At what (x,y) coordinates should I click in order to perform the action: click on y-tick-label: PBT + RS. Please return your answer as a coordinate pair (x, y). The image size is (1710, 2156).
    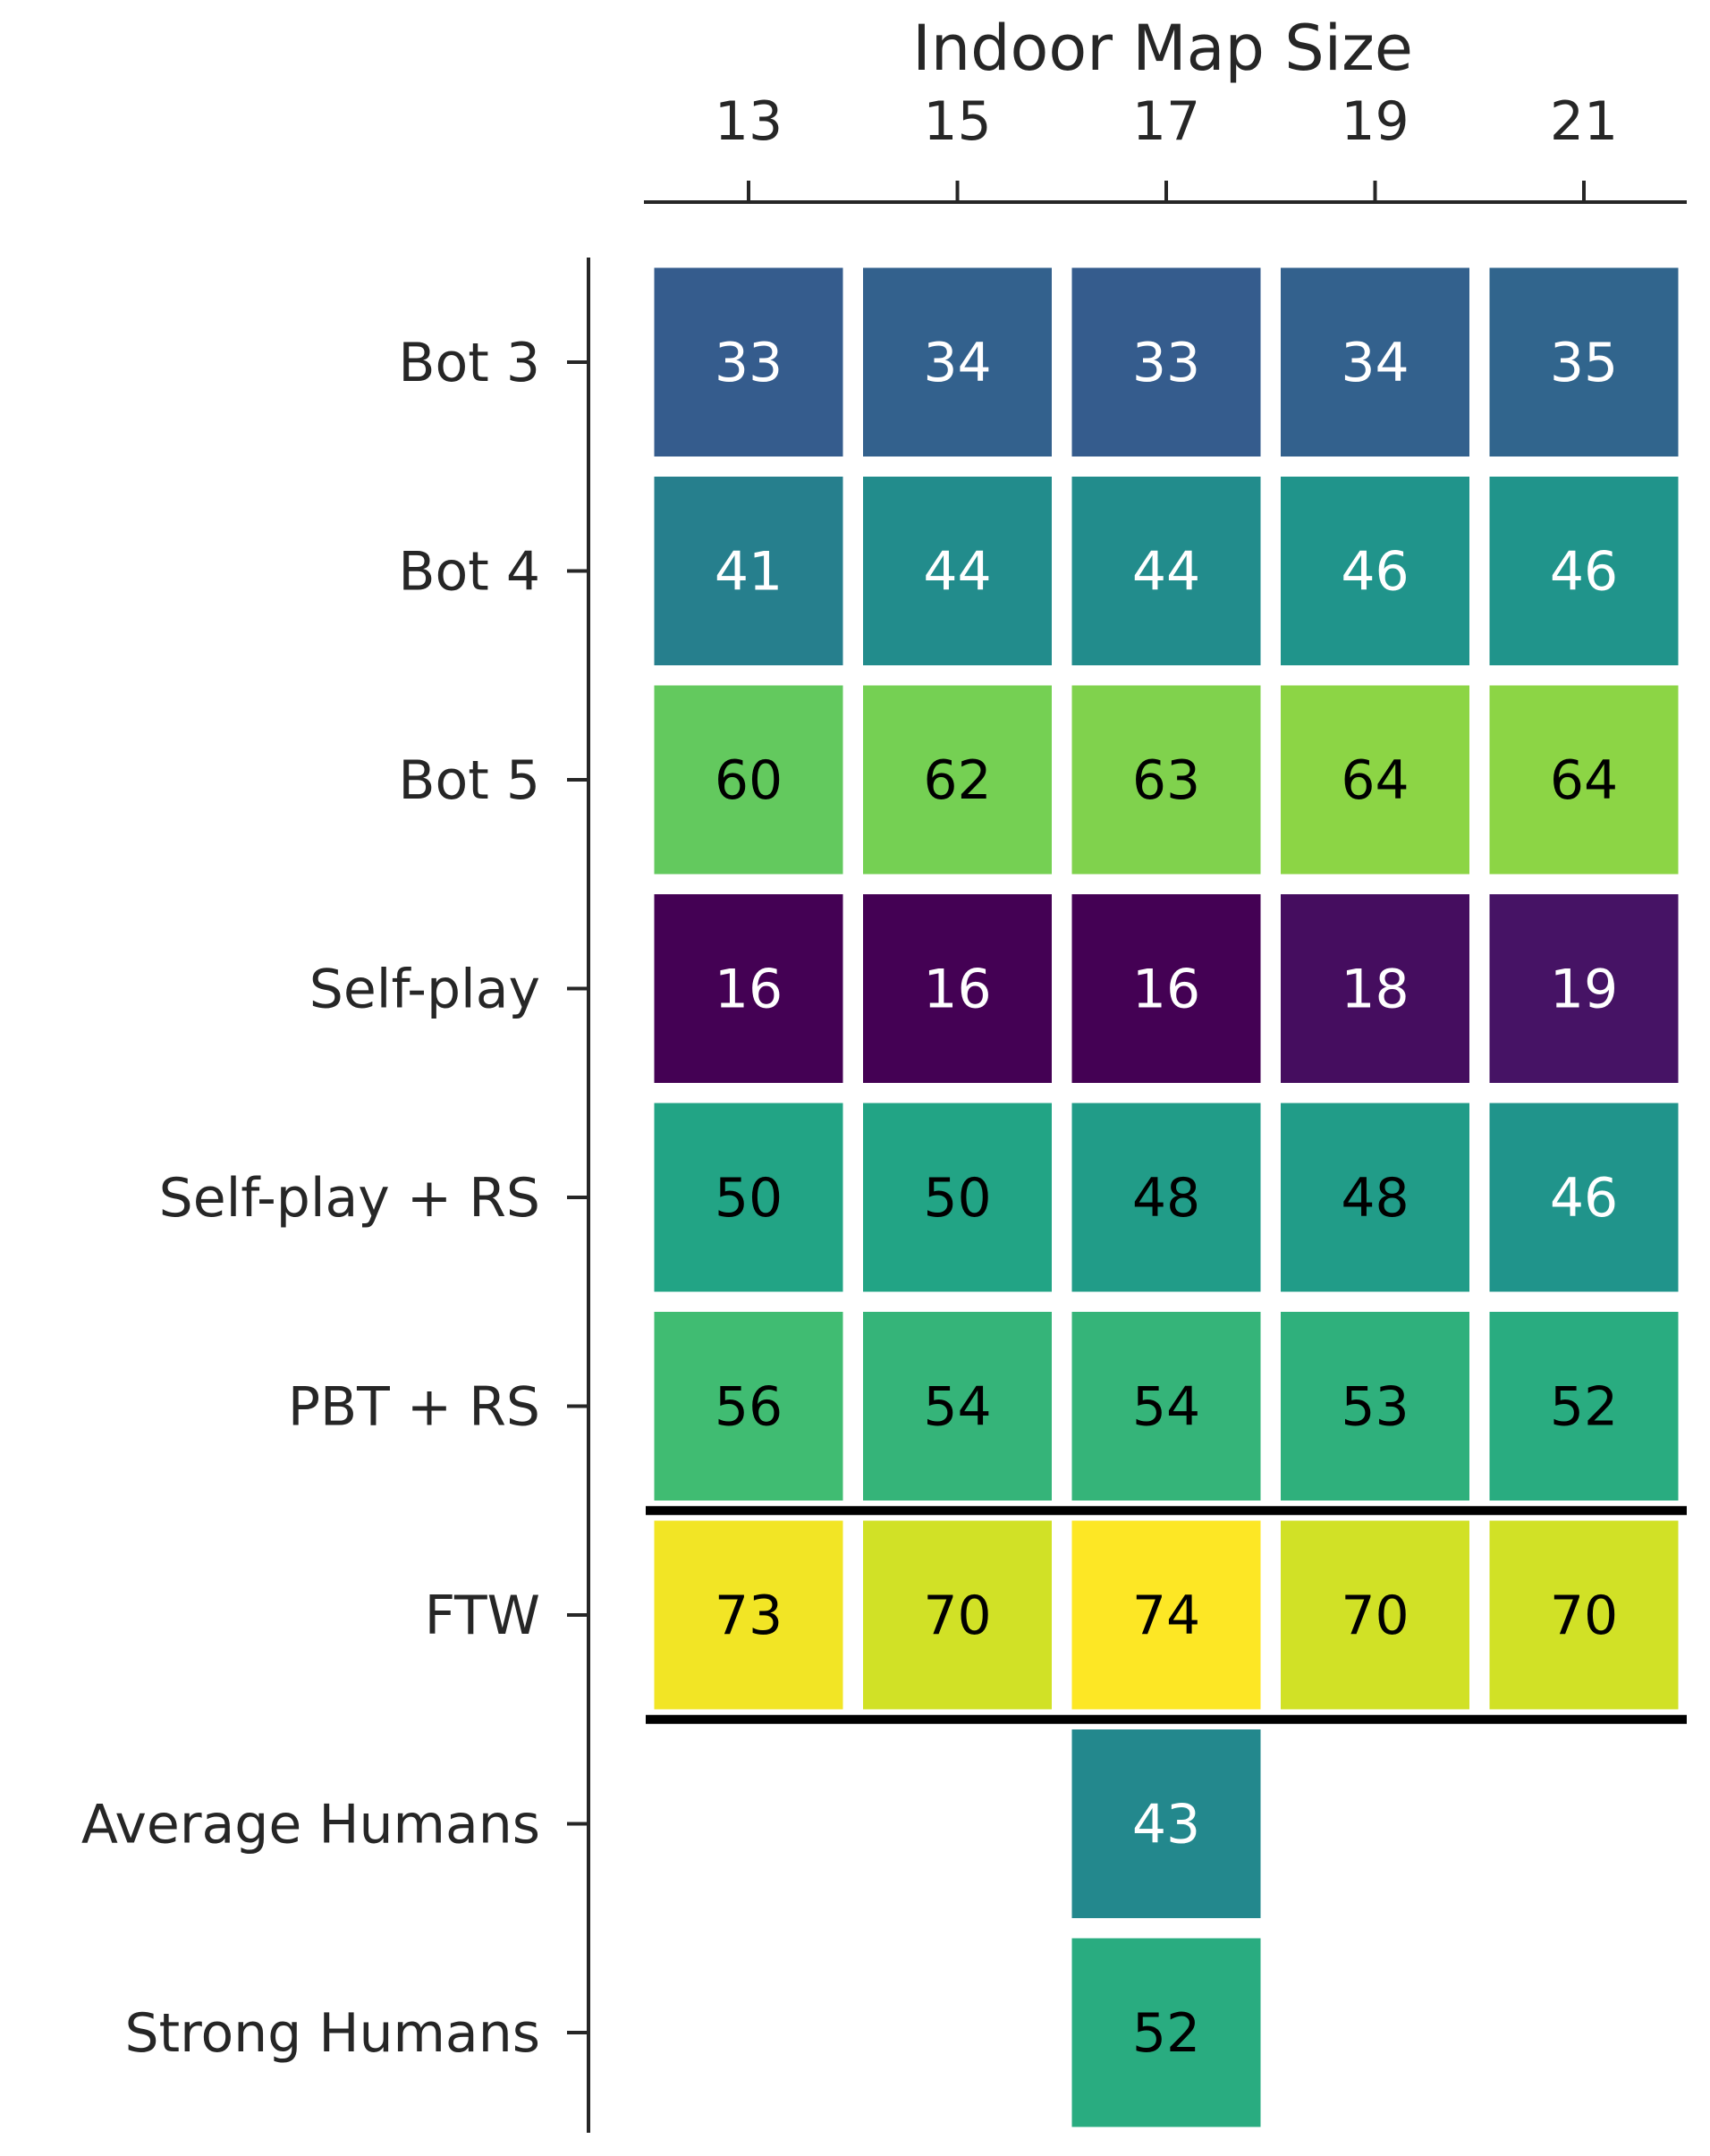
    Looking at the image, I should click on (414, 1408).